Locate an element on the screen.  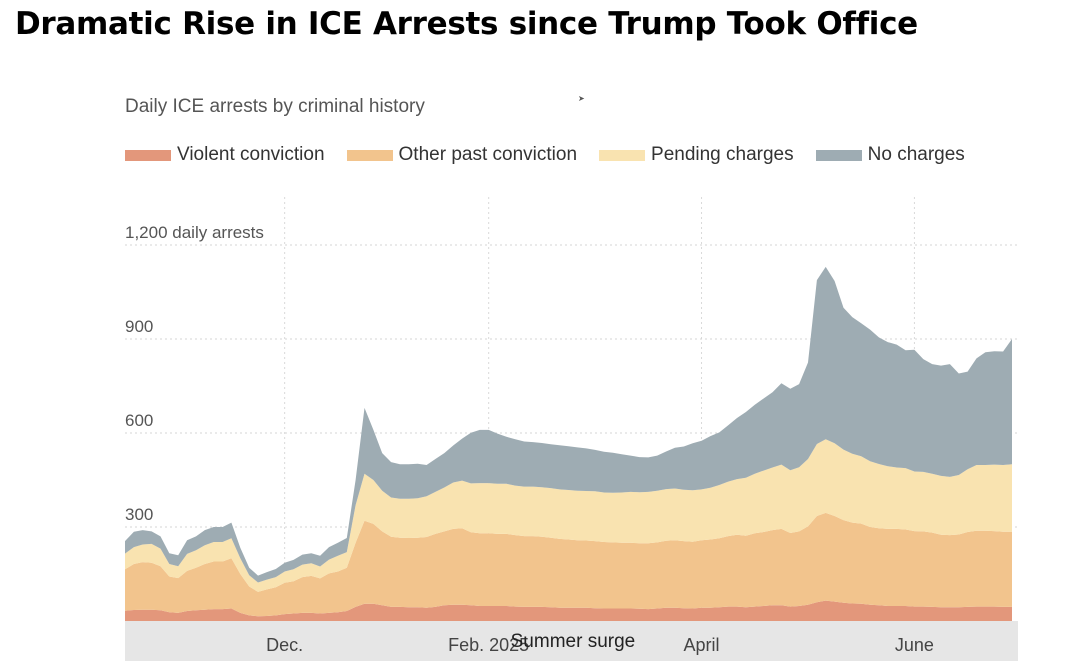
x-axis is located at coordinates (571, 641).